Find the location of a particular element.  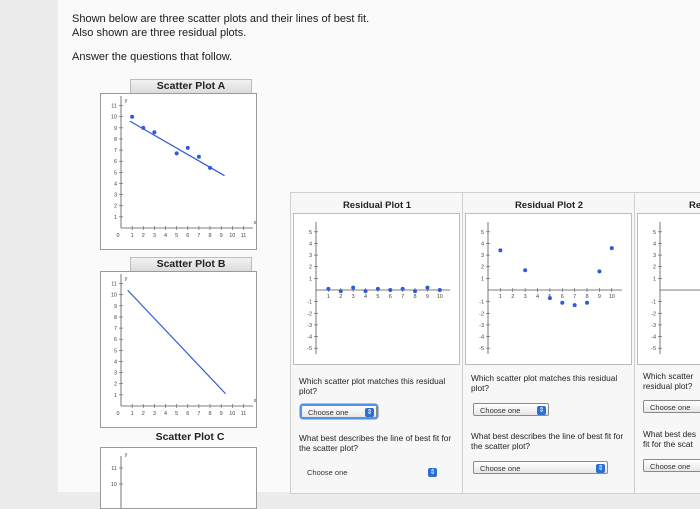

r1-match-select: Choose one ⇕ is located at coordinates (339, 411).